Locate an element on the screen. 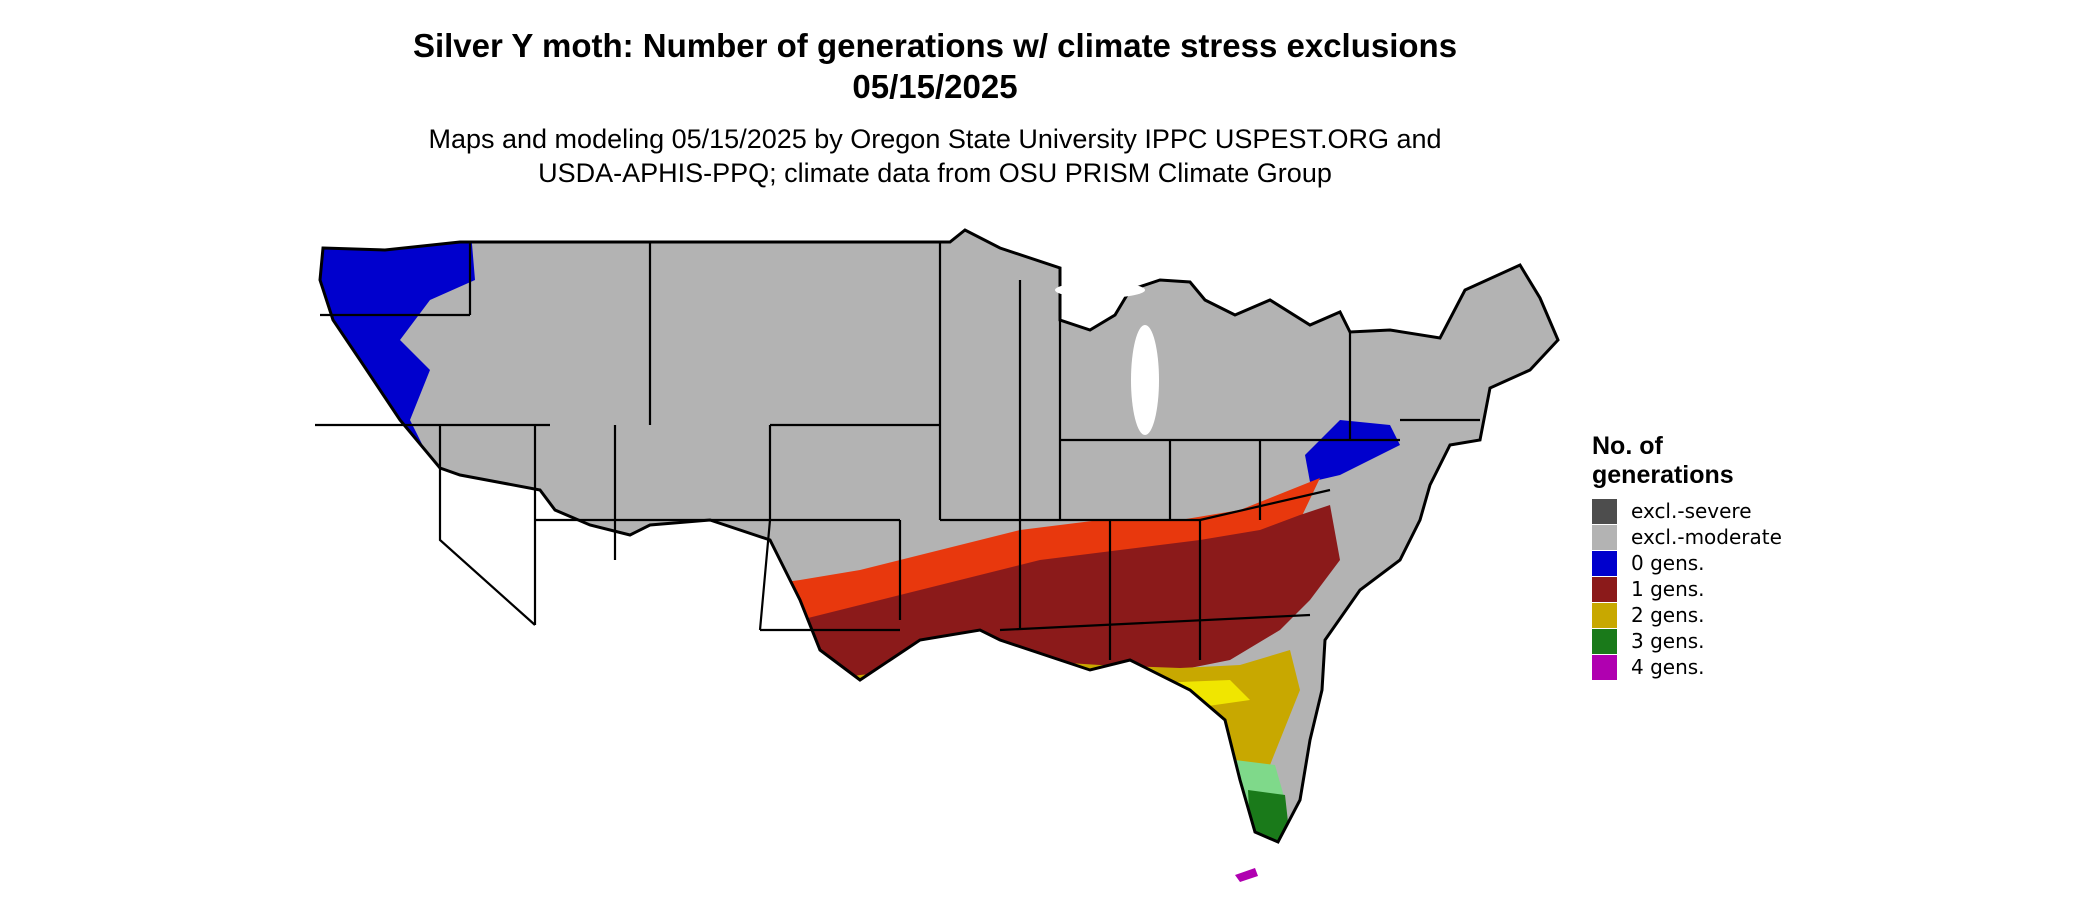 This screenshot has height=900, width=2100. legend-label: 4 gens. is located at coordinates (1668, 667).